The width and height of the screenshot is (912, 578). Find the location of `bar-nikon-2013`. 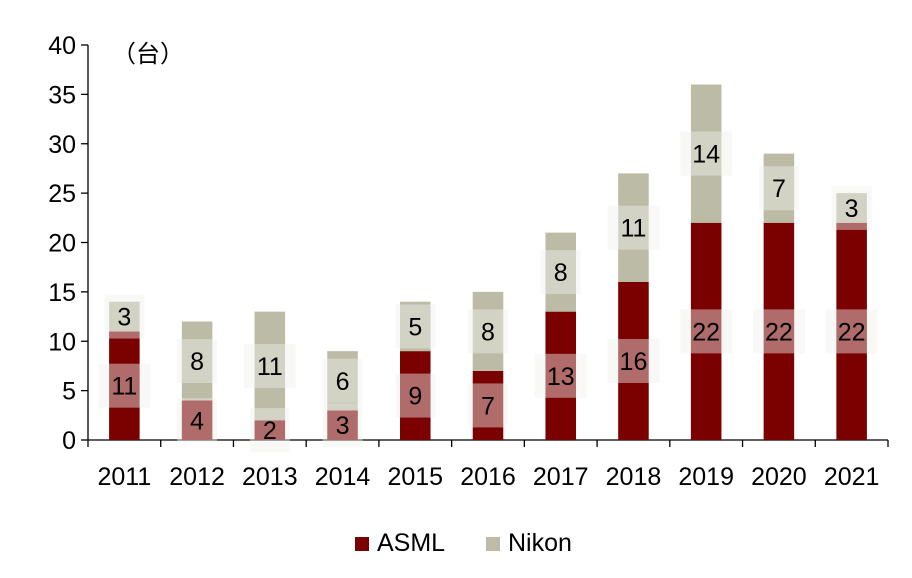

bar-nikon-2013 is located at coordinates (270, 366).